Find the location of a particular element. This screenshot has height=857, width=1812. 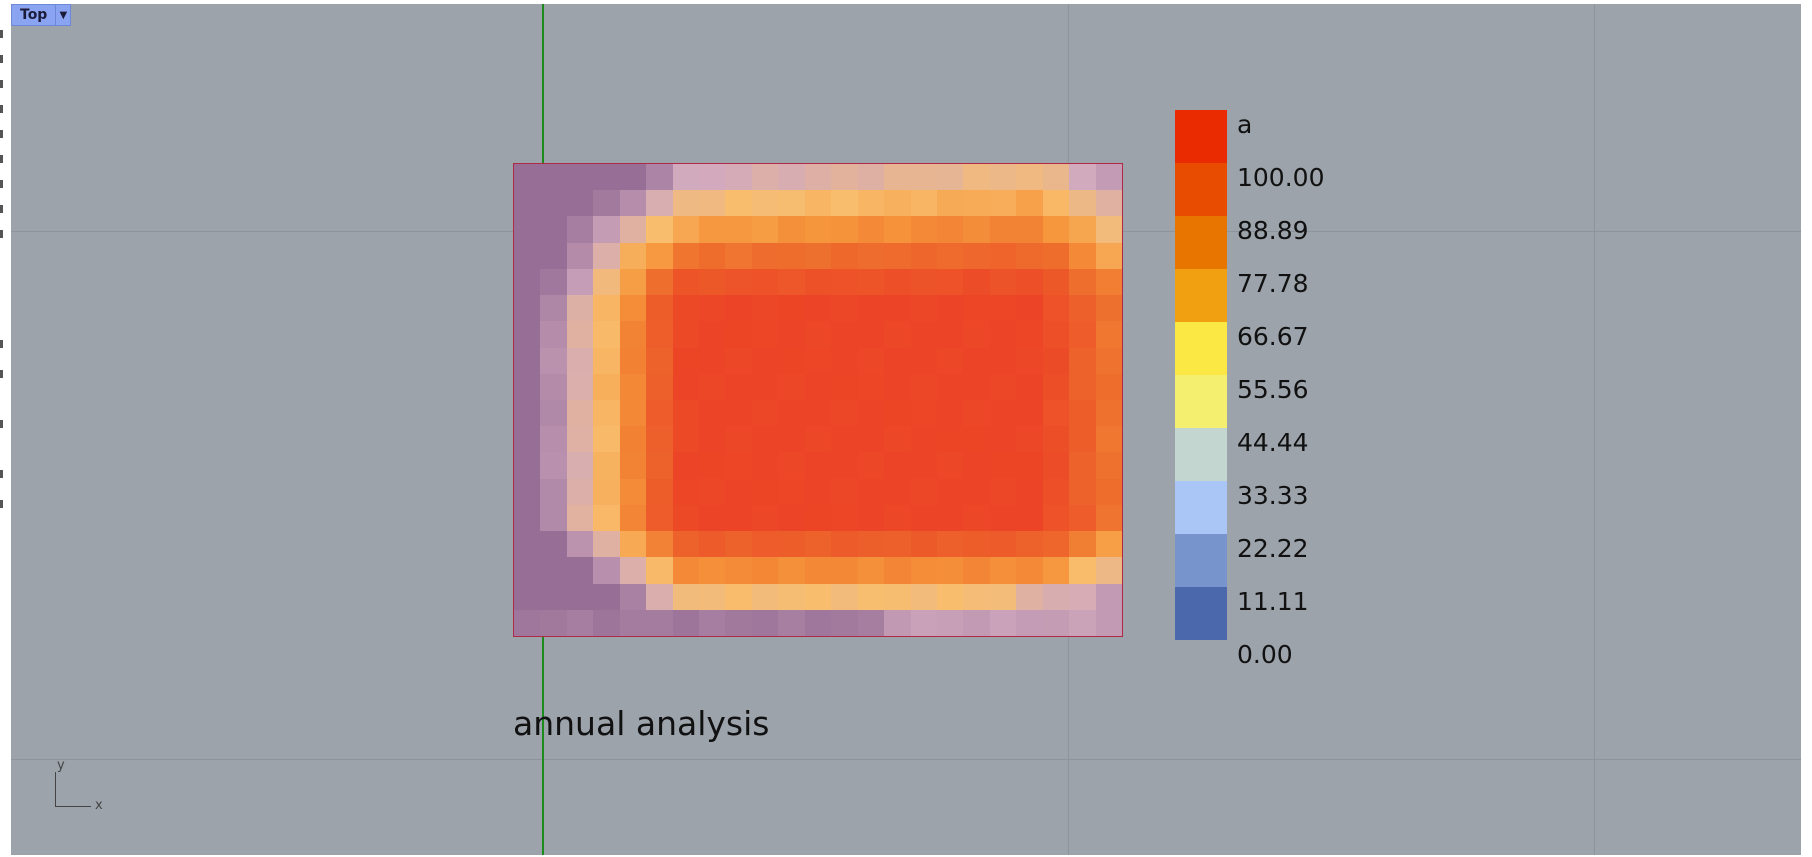

viewport-title-tab: Top ▼ is located at coordinates (41, 15).